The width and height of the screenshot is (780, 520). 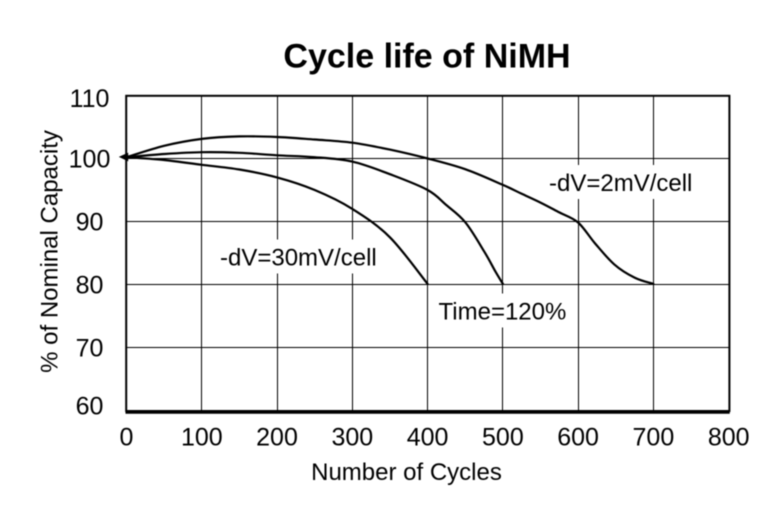 I want to click on svg-text: Number of Cycles, so click(x=406, y=472).